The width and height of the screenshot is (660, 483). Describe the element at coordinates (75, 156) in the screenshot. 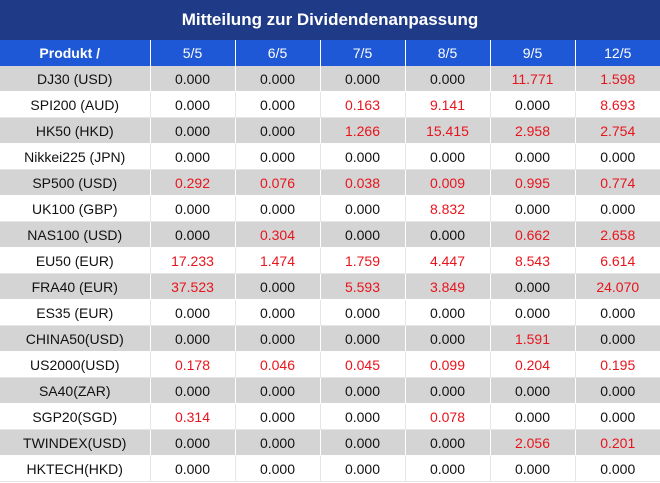

I see `product-name: Nikkei225 (JPN)` at that location.